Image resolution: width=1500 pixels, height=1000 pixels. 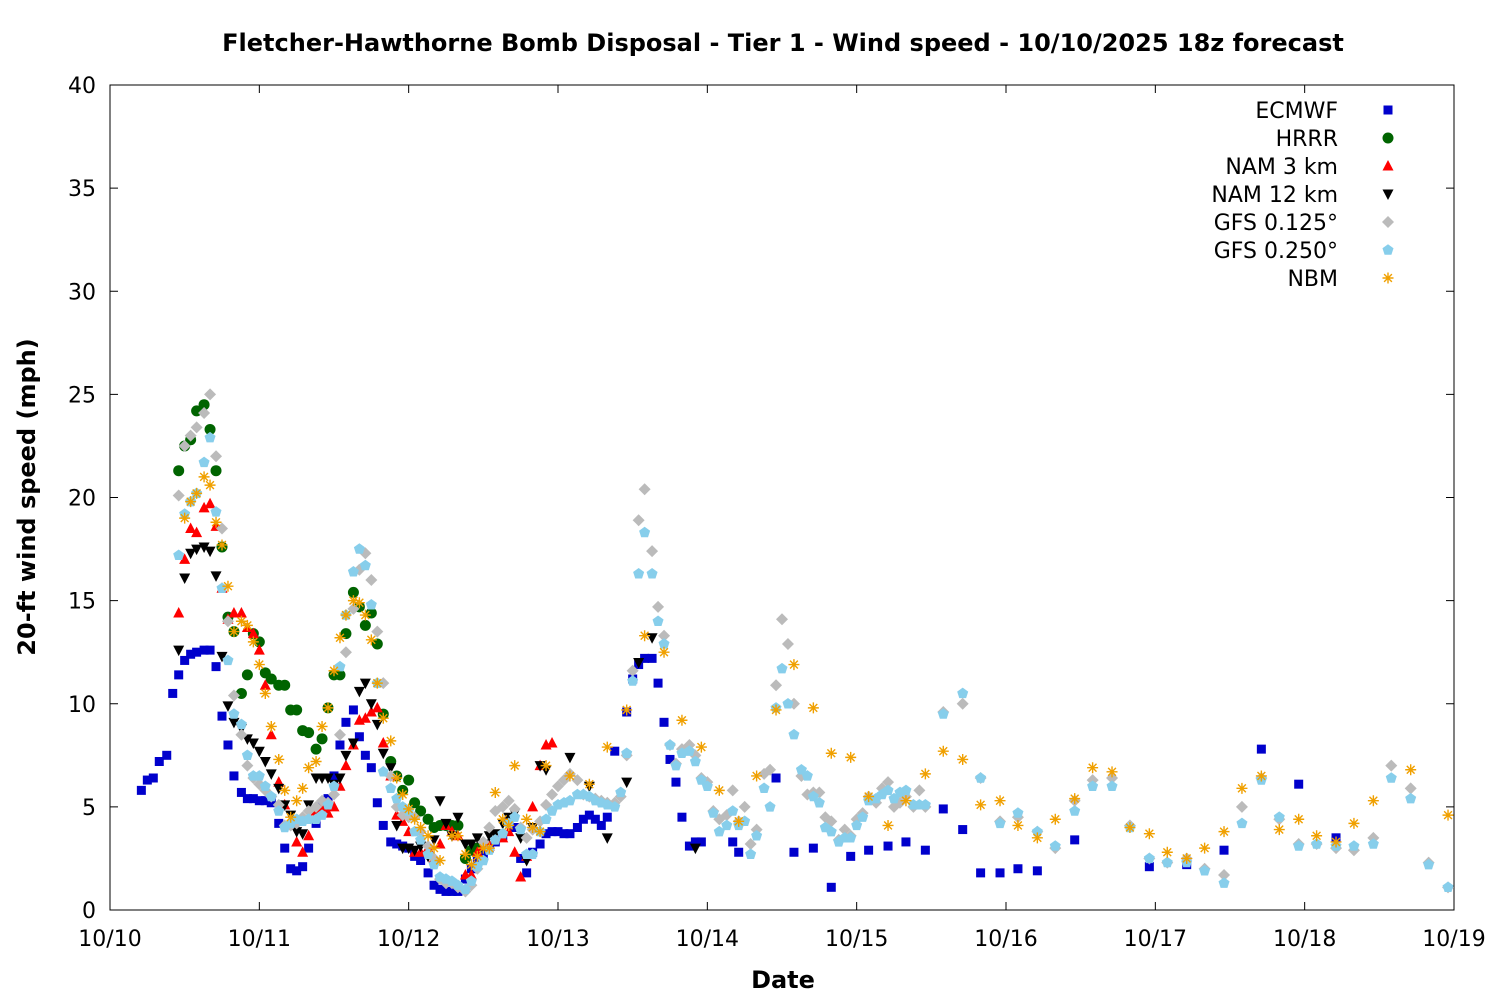 I want to click on legend-label: ECMWF, so click(x=1296, y=111).